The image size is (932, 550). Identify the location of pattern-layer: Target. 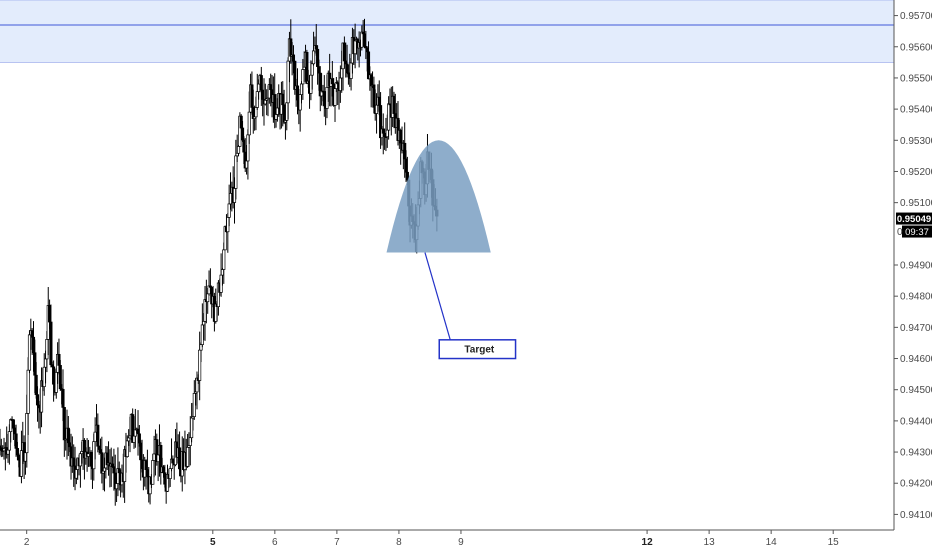
(451, 250).